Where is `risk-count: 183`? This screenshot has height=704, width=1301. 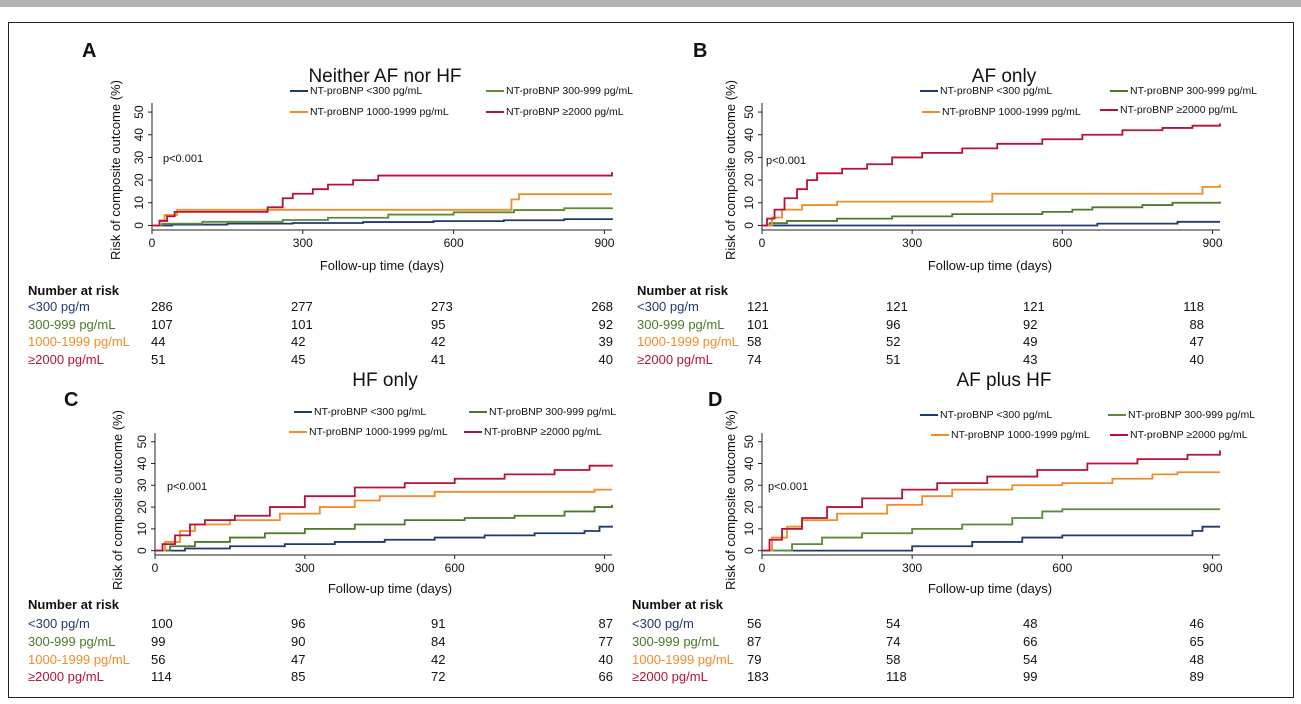
risk-count: 183 is located at coordinates (758, 676).